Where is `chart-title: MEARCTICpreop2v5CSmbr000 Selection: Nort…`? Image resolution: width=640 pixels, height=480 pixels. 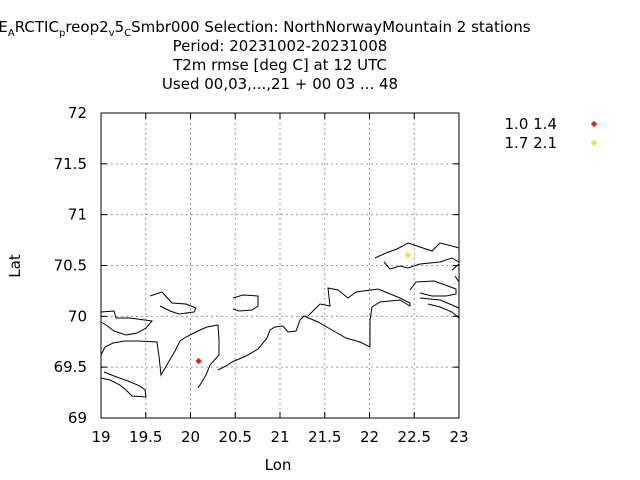 chart-title: MEARCTICpreop2v5CSmbr000 Selection: Nort… is located at coordinates (265, 55).